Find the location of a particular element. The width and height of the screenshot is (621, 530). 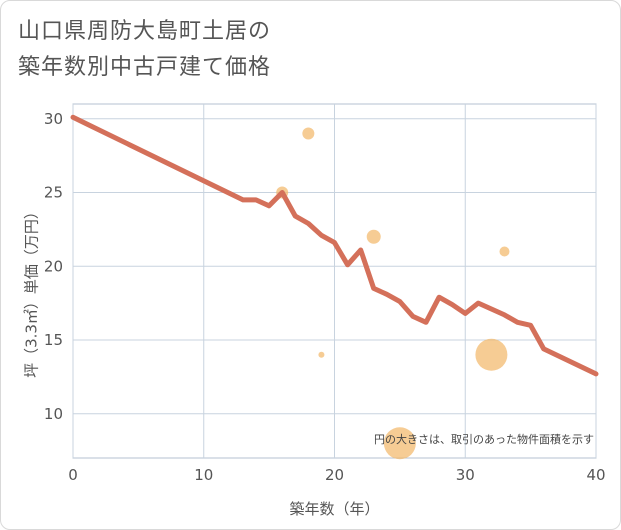

x-tick-label: 30 is located at coordinates (465, 475).